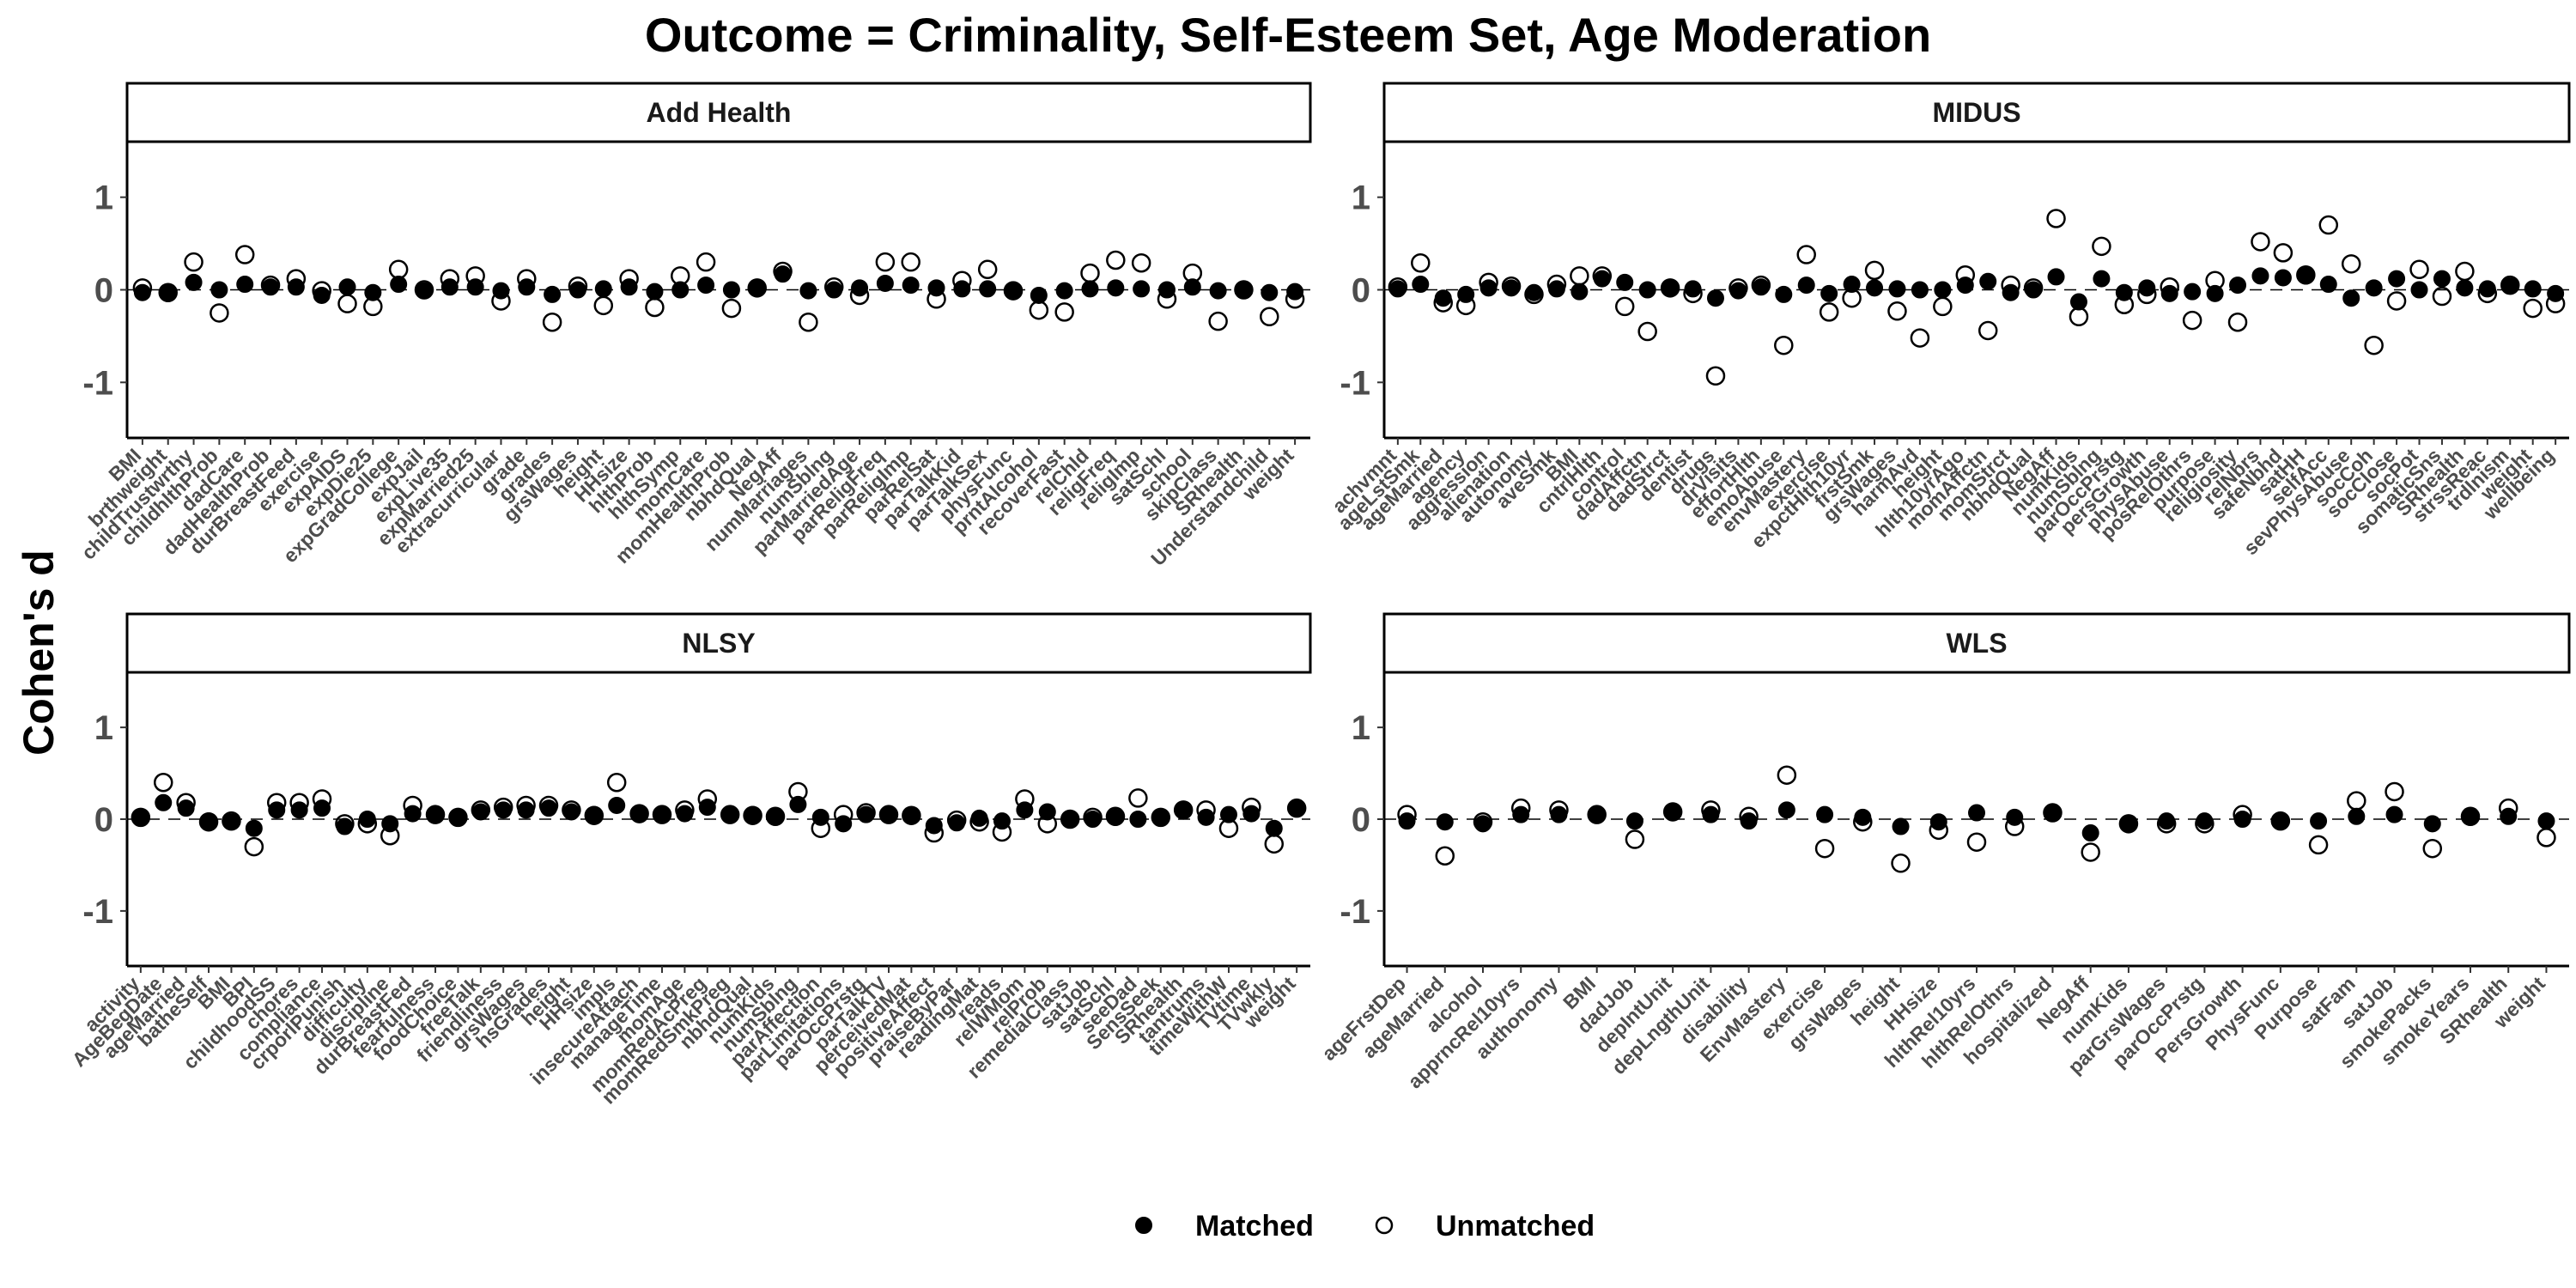 The height and width of the screenshot is (1288, 2576). I want to click on point-unmatched-strssreac, so click(2487, 293).